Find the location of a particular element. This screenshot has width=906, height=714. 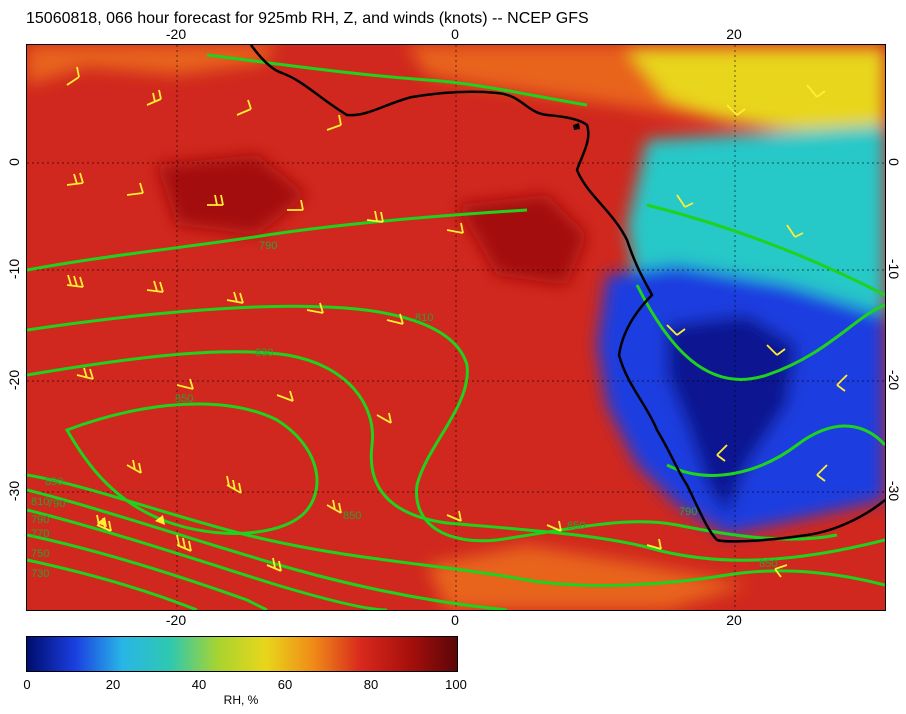

y-tick-right: -10 is located at coordinates (894, 269).